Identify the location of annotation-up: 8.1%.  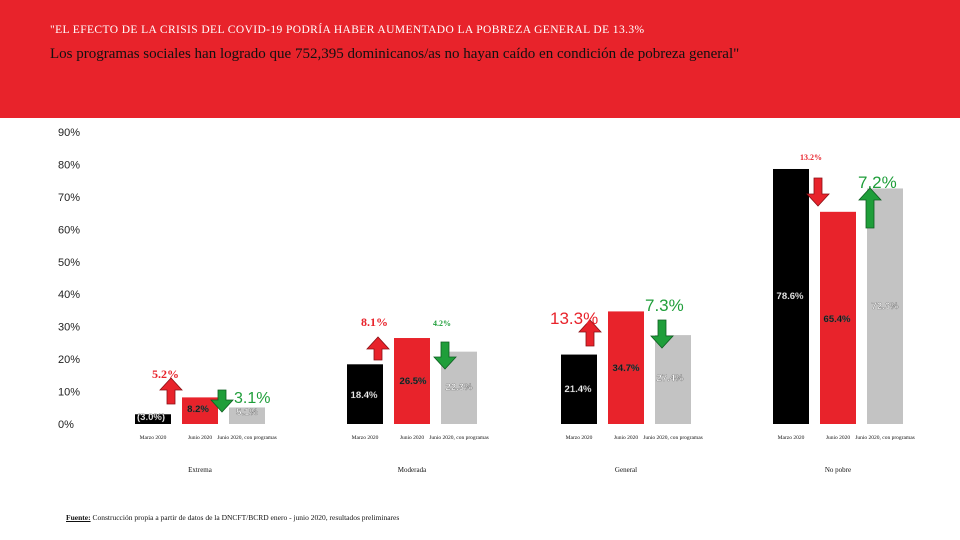
(374, 322).